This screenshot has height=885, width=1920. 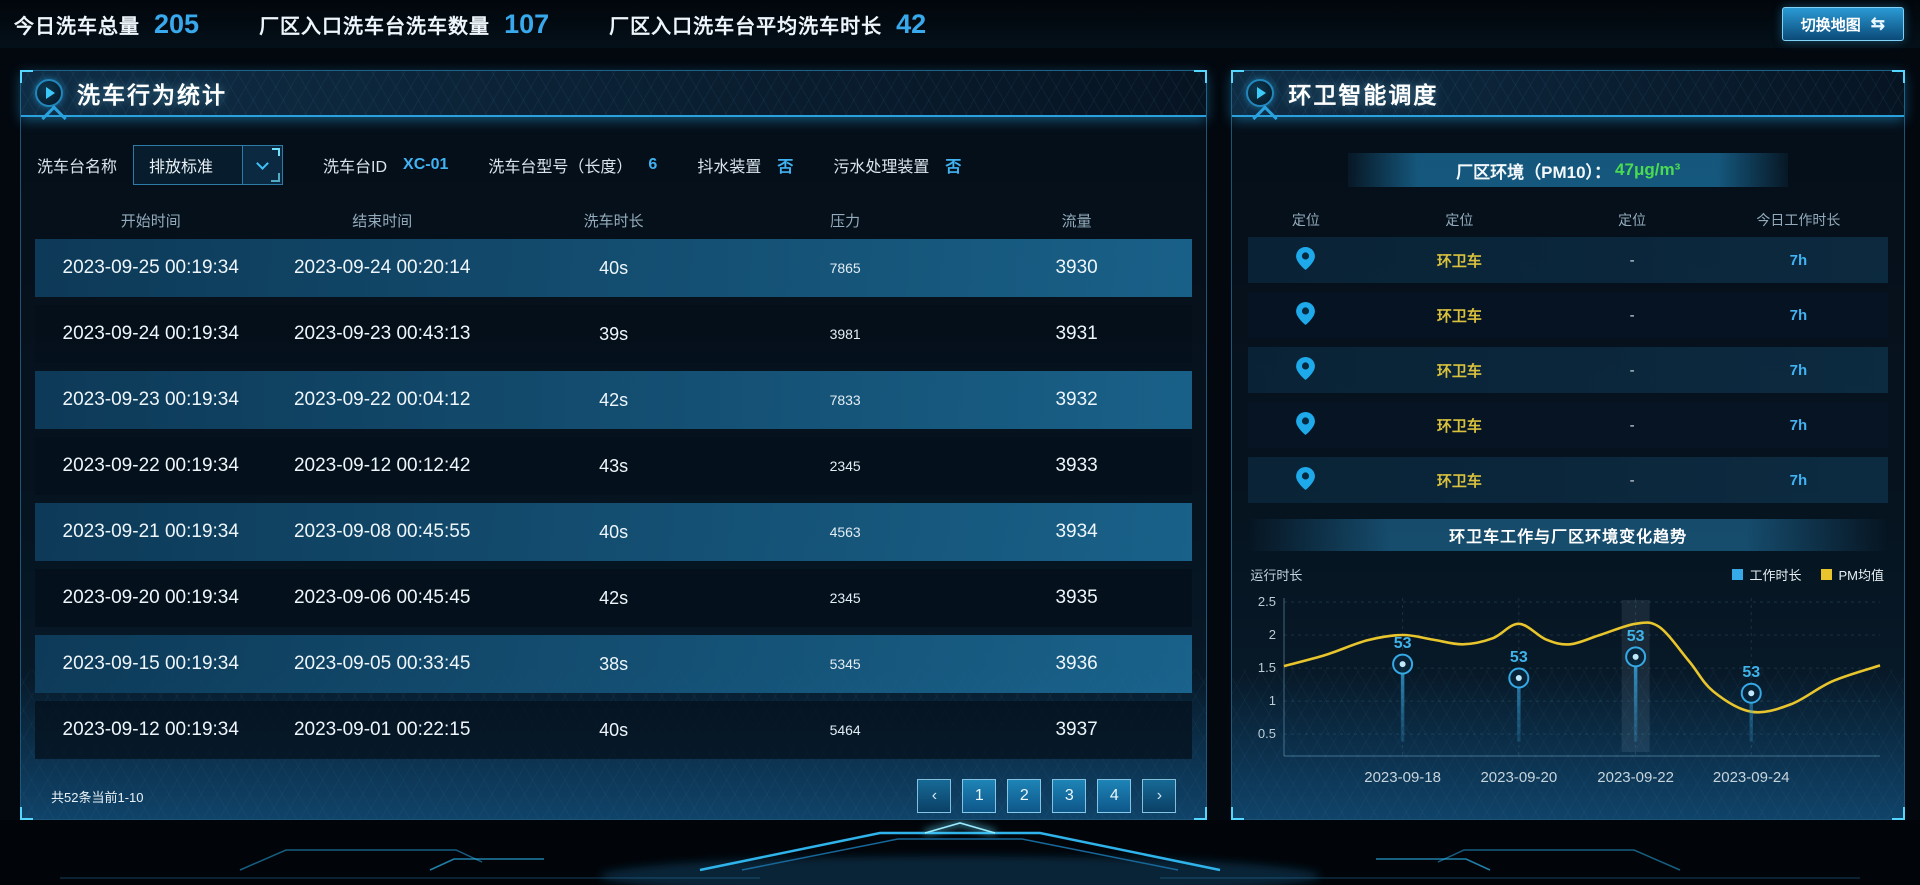 I want to click on legend-item-work-hours: 工作时长, so click(x=1766, y=574).